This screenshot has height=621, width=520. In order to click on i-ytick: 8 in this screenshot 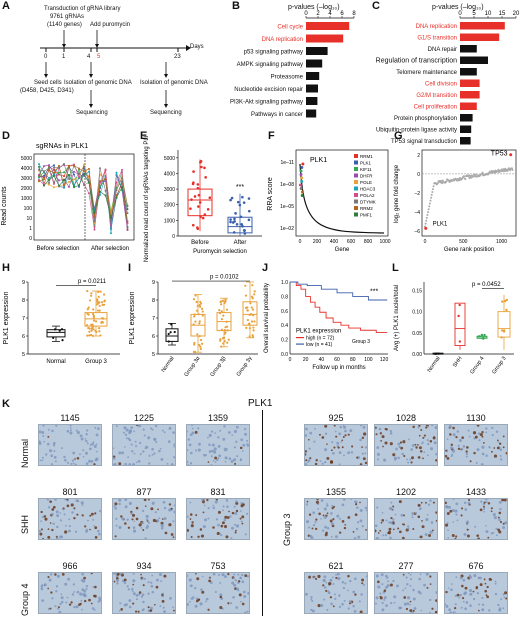, I will do `click(153, 301)`.